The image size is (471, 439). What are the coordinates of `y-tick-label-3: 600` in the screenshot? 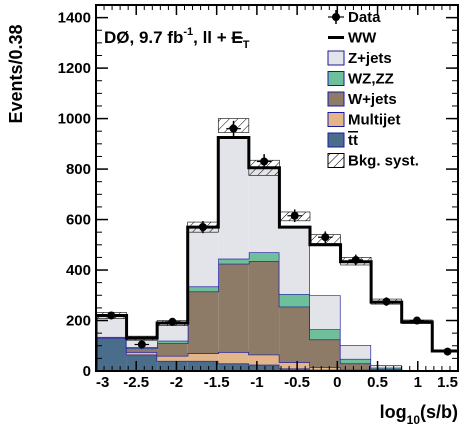 It's located at (78, 220).